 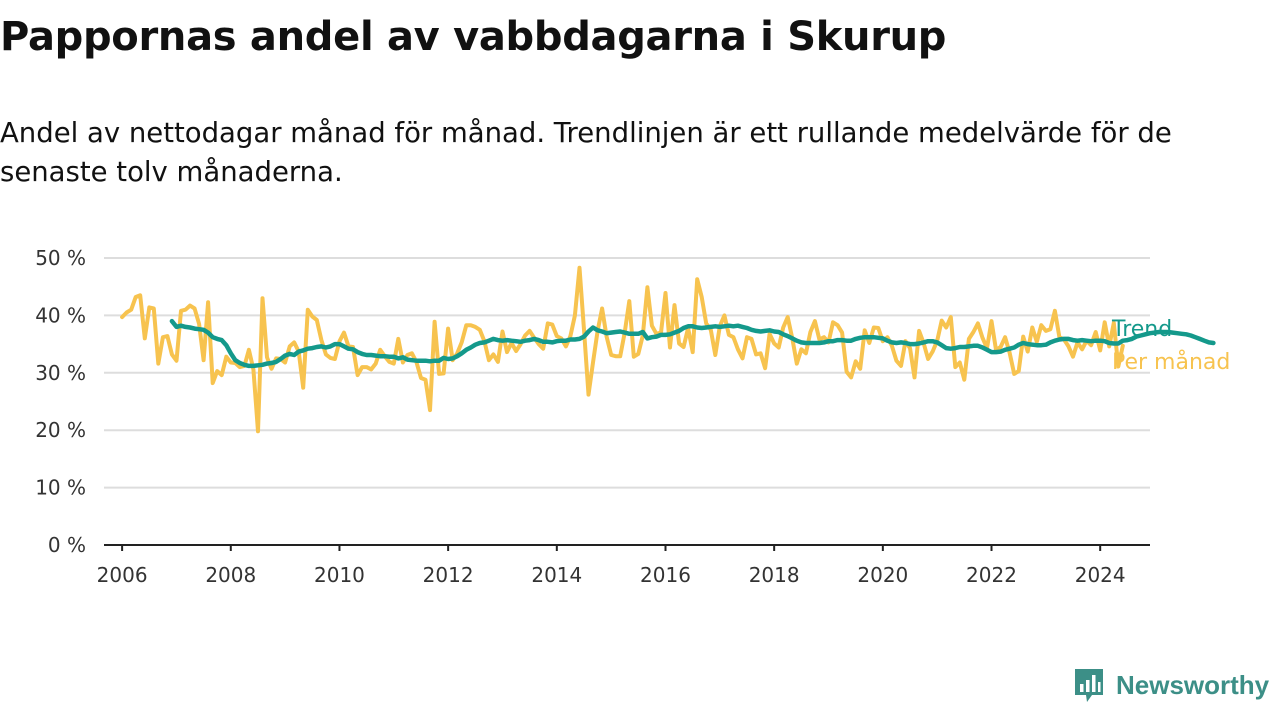 I want to click on y-axis-ticks: 0 % 10 % 20 % 30 % 40 % 50 %, so click(x=60, y=401).